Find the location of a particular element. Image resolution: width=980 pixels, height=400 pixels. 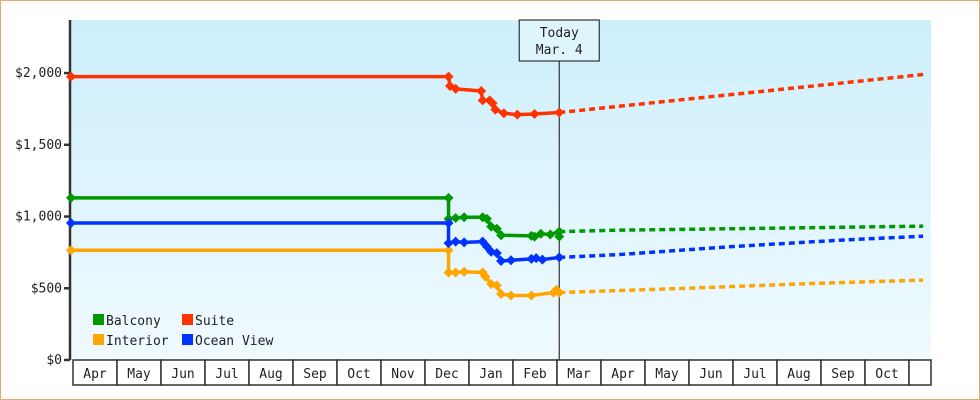

x-tick-label: Dec is located at coordinates (446, 374).